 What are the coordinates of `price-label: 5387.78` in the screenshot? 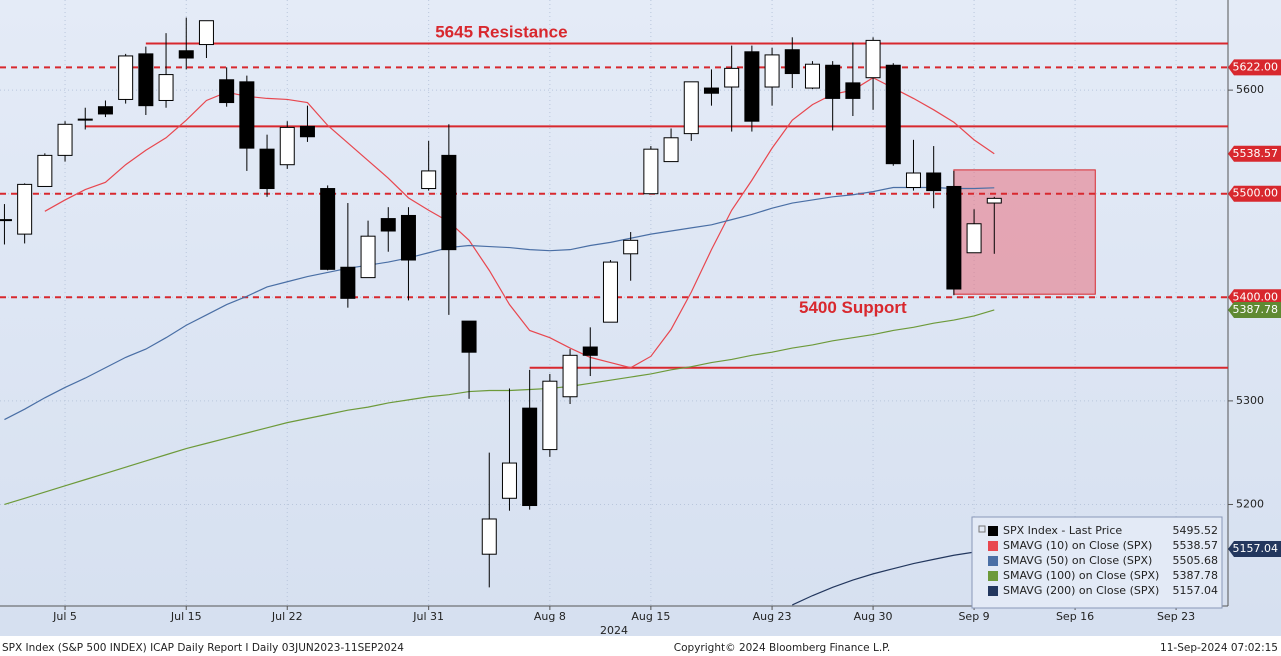 It's located at (1256, 309).